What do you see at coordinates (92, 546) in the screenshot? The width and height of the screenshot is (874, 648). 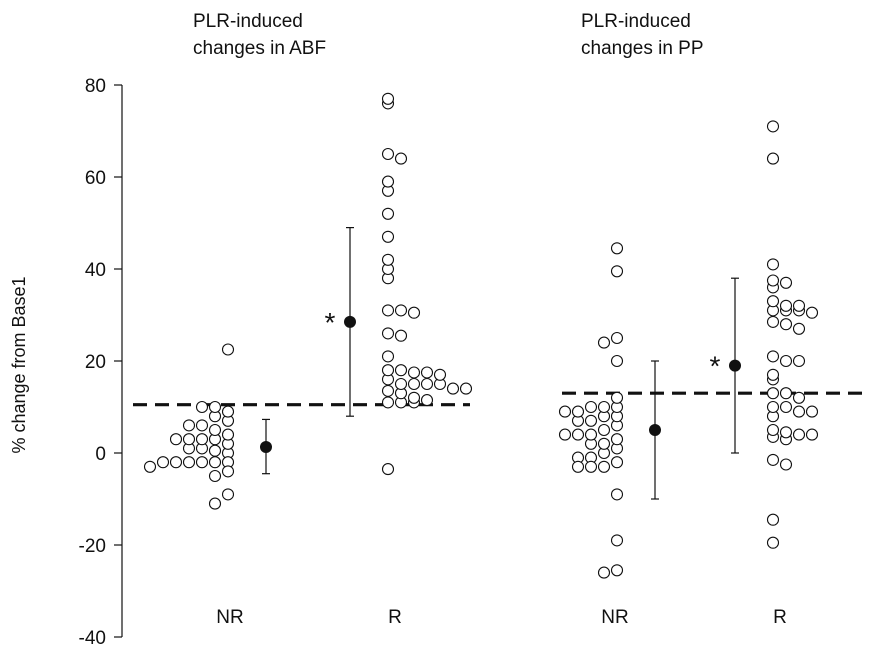 I see `y-tick-label: -20` at bounding box center [92, 546].